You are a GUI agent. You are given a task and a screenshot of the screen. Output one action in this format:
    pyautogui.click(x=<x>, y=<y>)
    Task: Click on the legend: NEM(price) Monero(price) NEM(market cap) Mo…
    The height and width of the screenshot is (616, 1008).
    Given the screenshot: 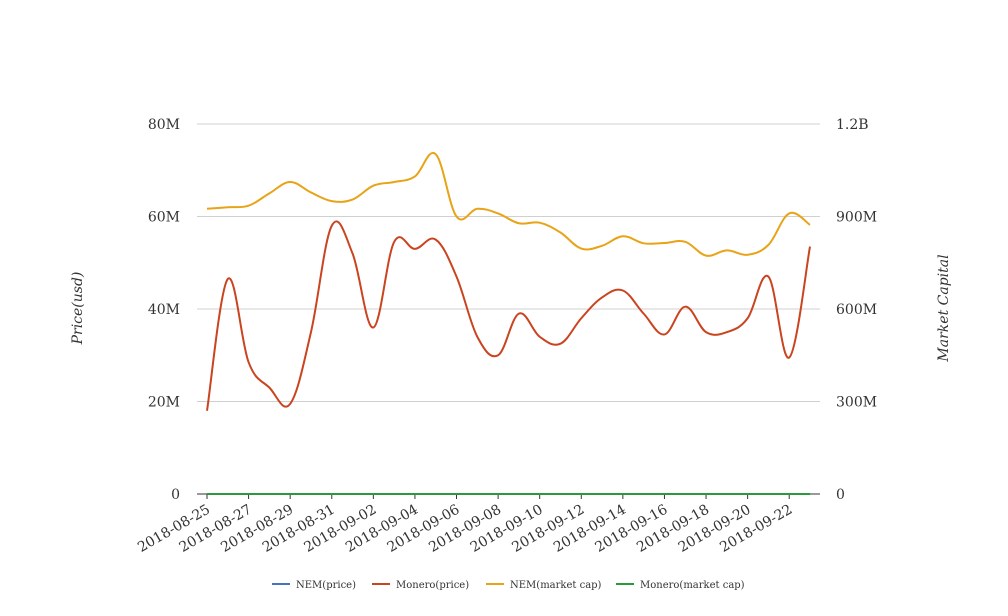 What is the action you would take?
    pyautogui.click(x=508, y=585)
    